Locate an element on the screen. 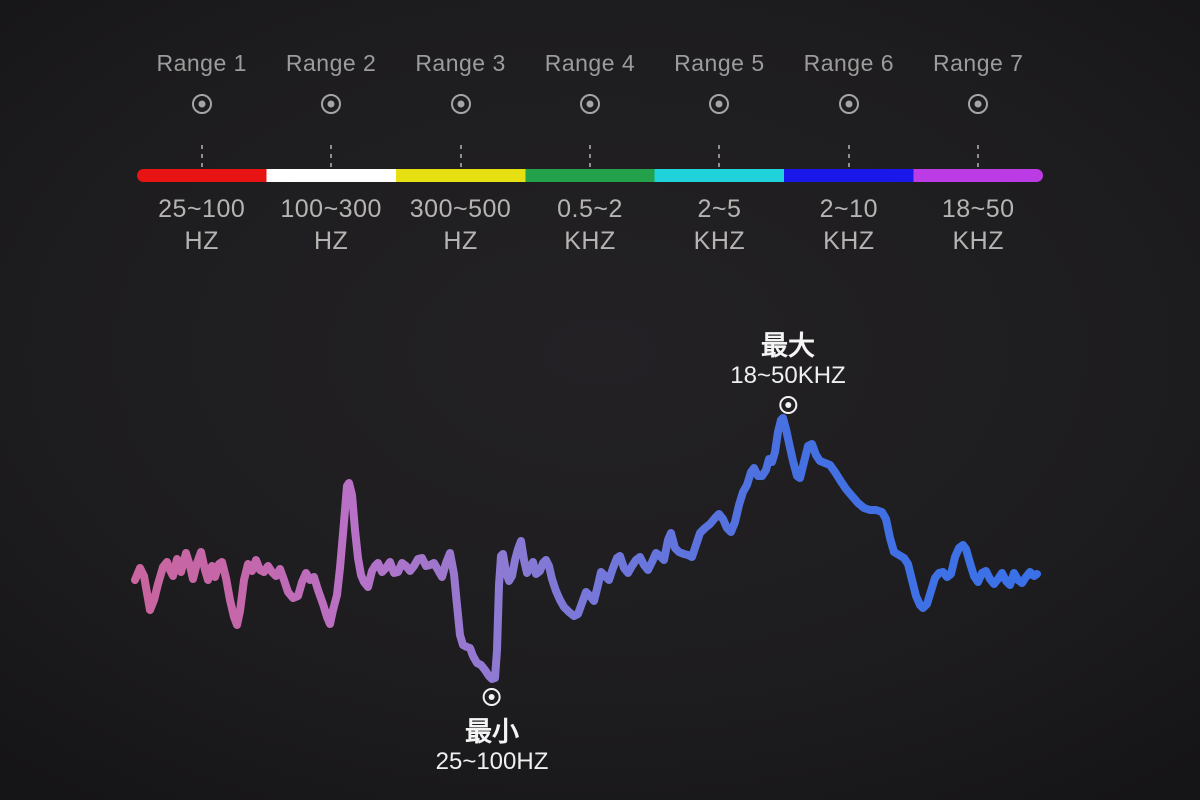 This screenshot has width=1200, height=800. range-label: Range 7 is located at coordinates (978, 63).